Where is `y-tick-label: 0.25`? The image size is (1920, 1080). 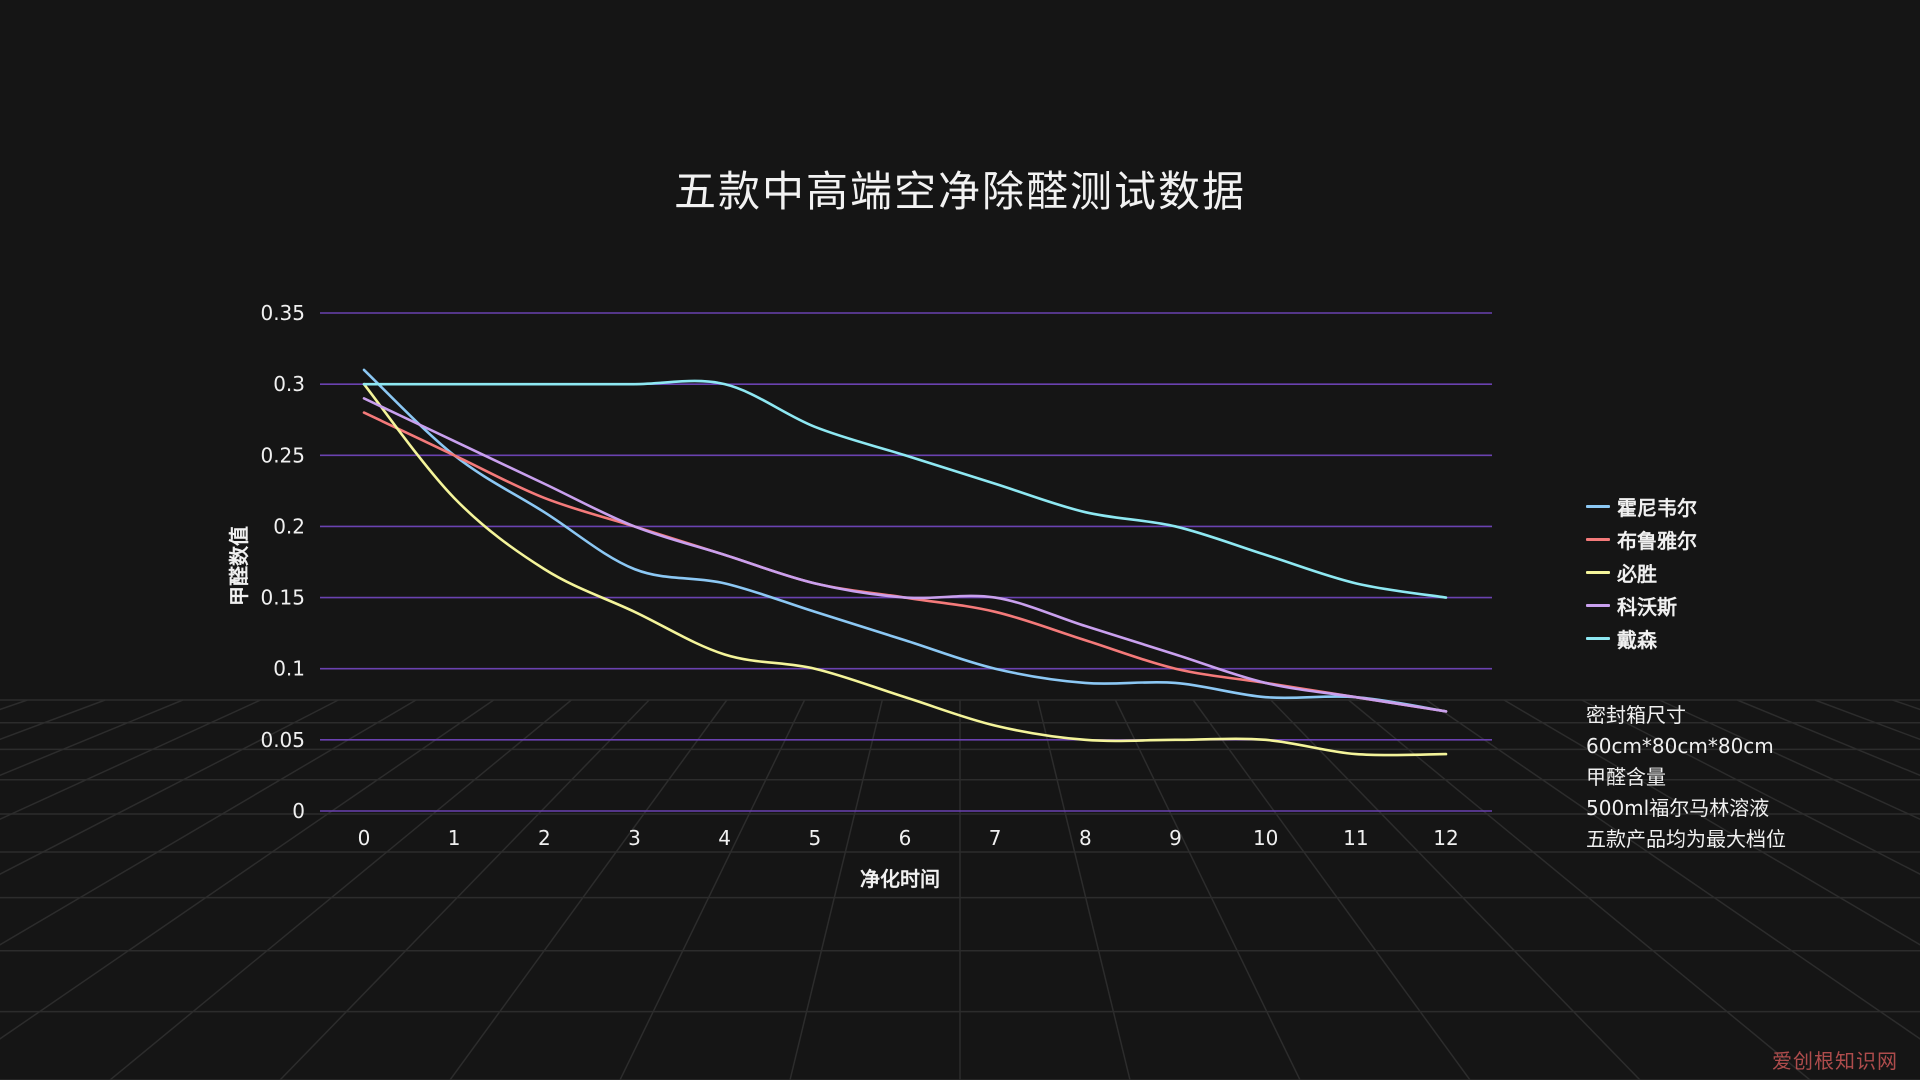
y-tick-label: 0.25 is located at coordinates (282, 455).